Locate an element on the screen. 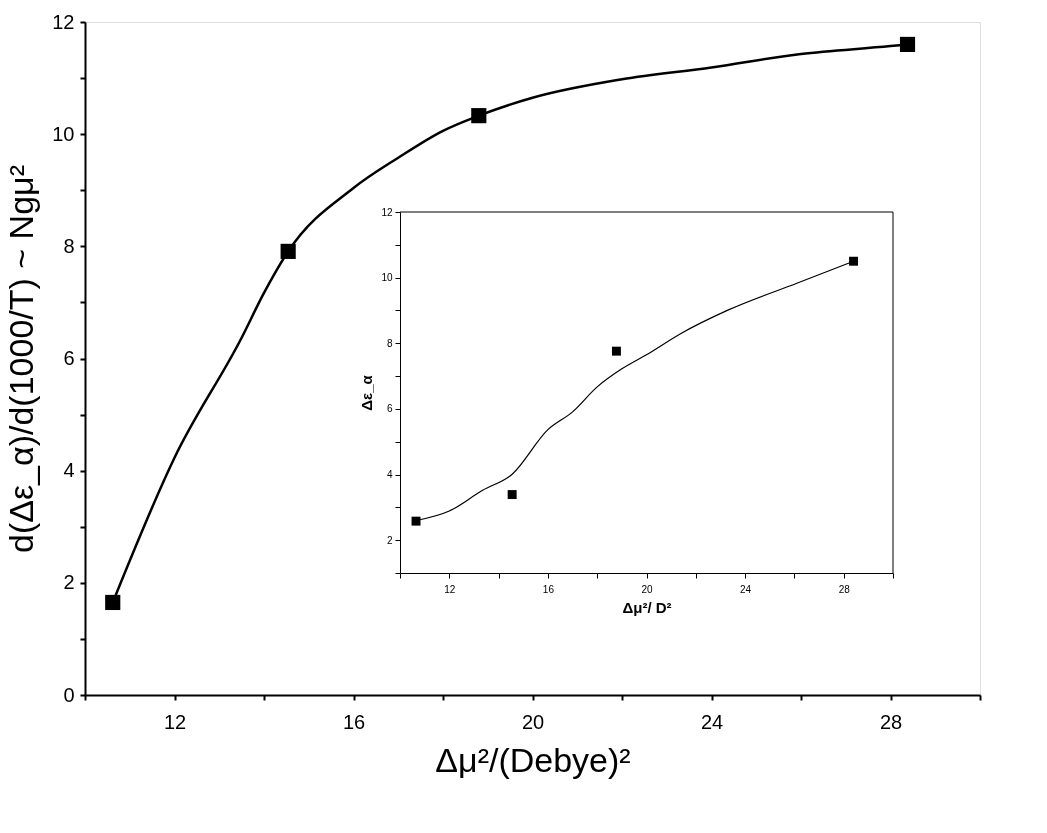 The width and height of the screenshot is (1047, 833). x-axis-title: Δμ²/ D² is located at coordinates (647, 607).